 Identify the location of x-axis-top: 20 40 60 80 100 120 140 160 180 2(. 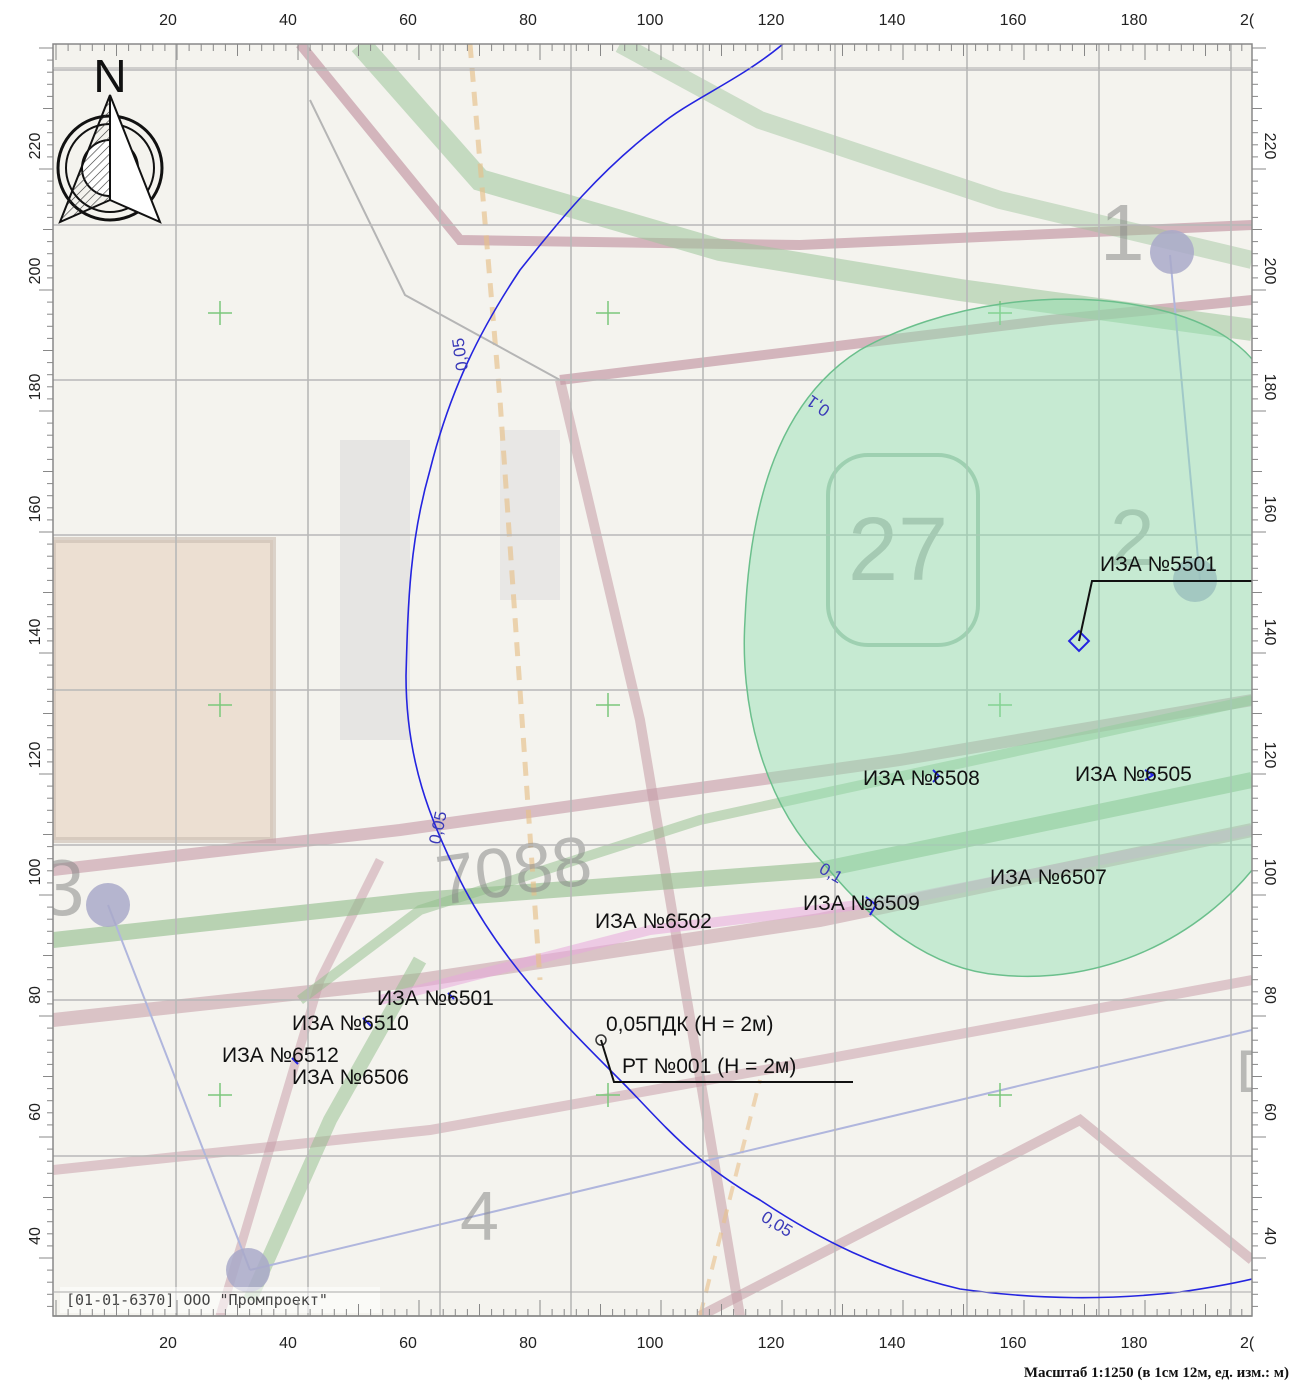
(707, 20).